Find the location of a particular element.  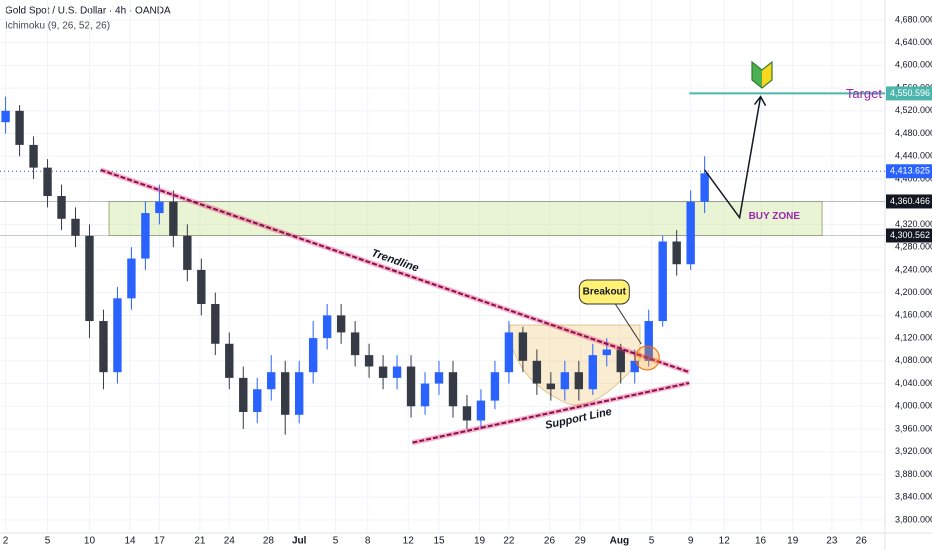

target-label: Target is located at coordinates (864, 93).